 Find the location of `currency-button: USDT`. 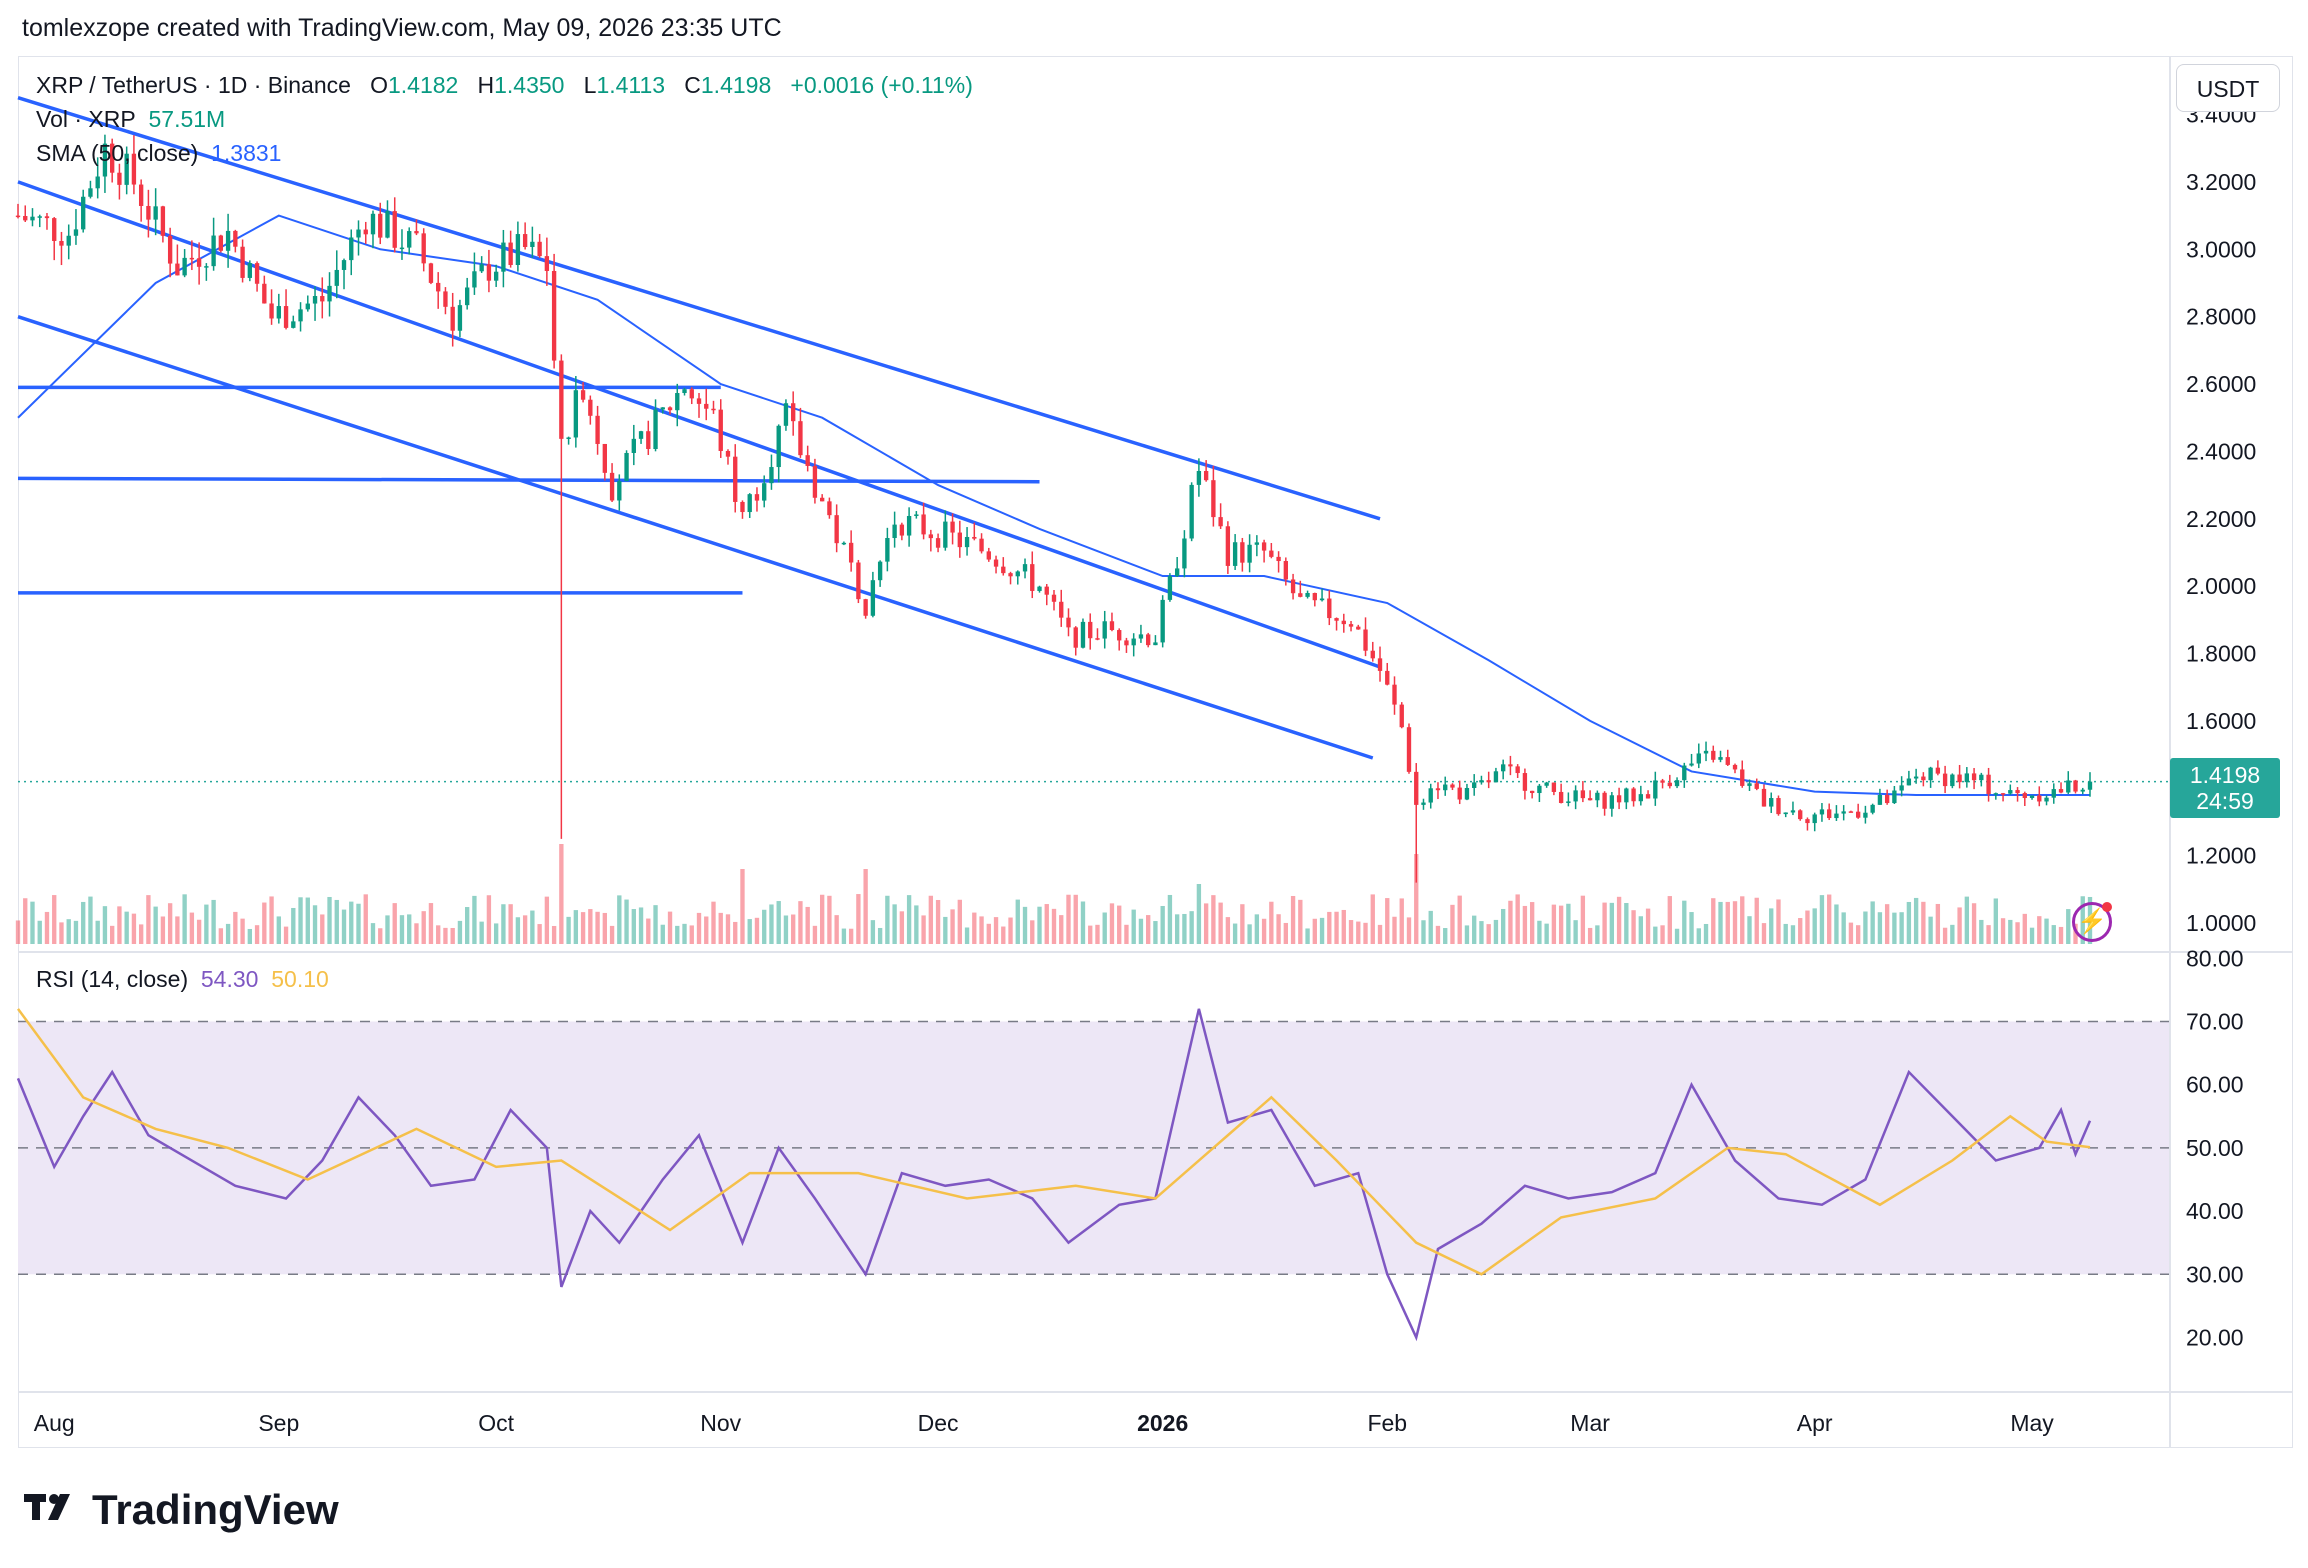

currency-button: USDT is located at coordinates (2228, 88).